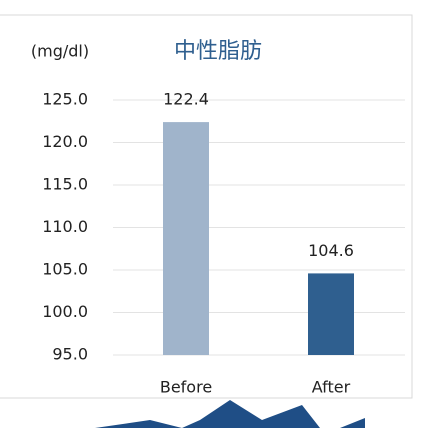  I want to click on data-label: 104.6, so click(331, 250).